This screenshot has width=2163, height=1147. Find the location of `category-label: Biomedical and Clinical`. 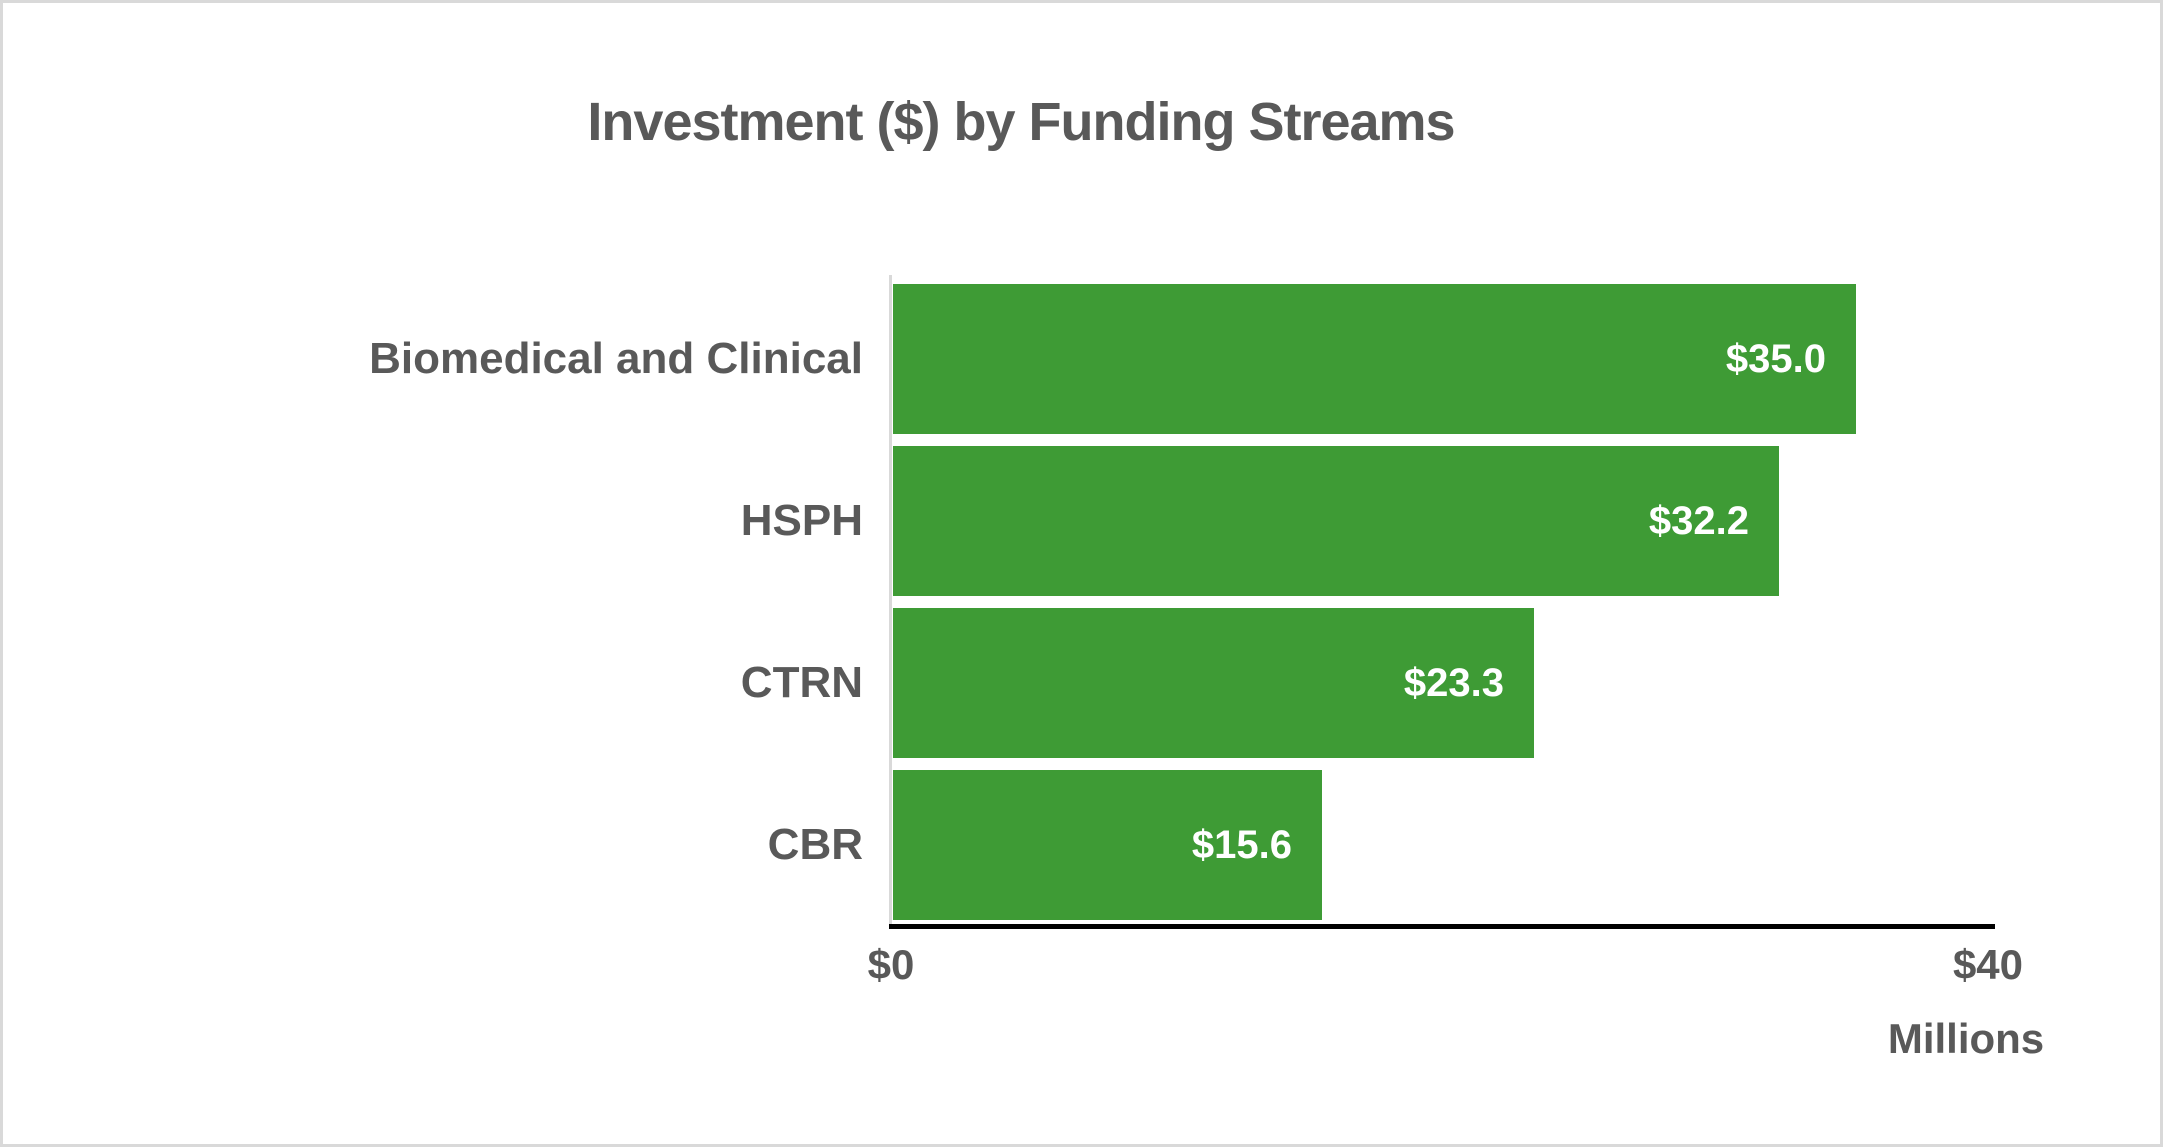

category-label: Biomedical and Clinical is located at coordinates (616, 358).